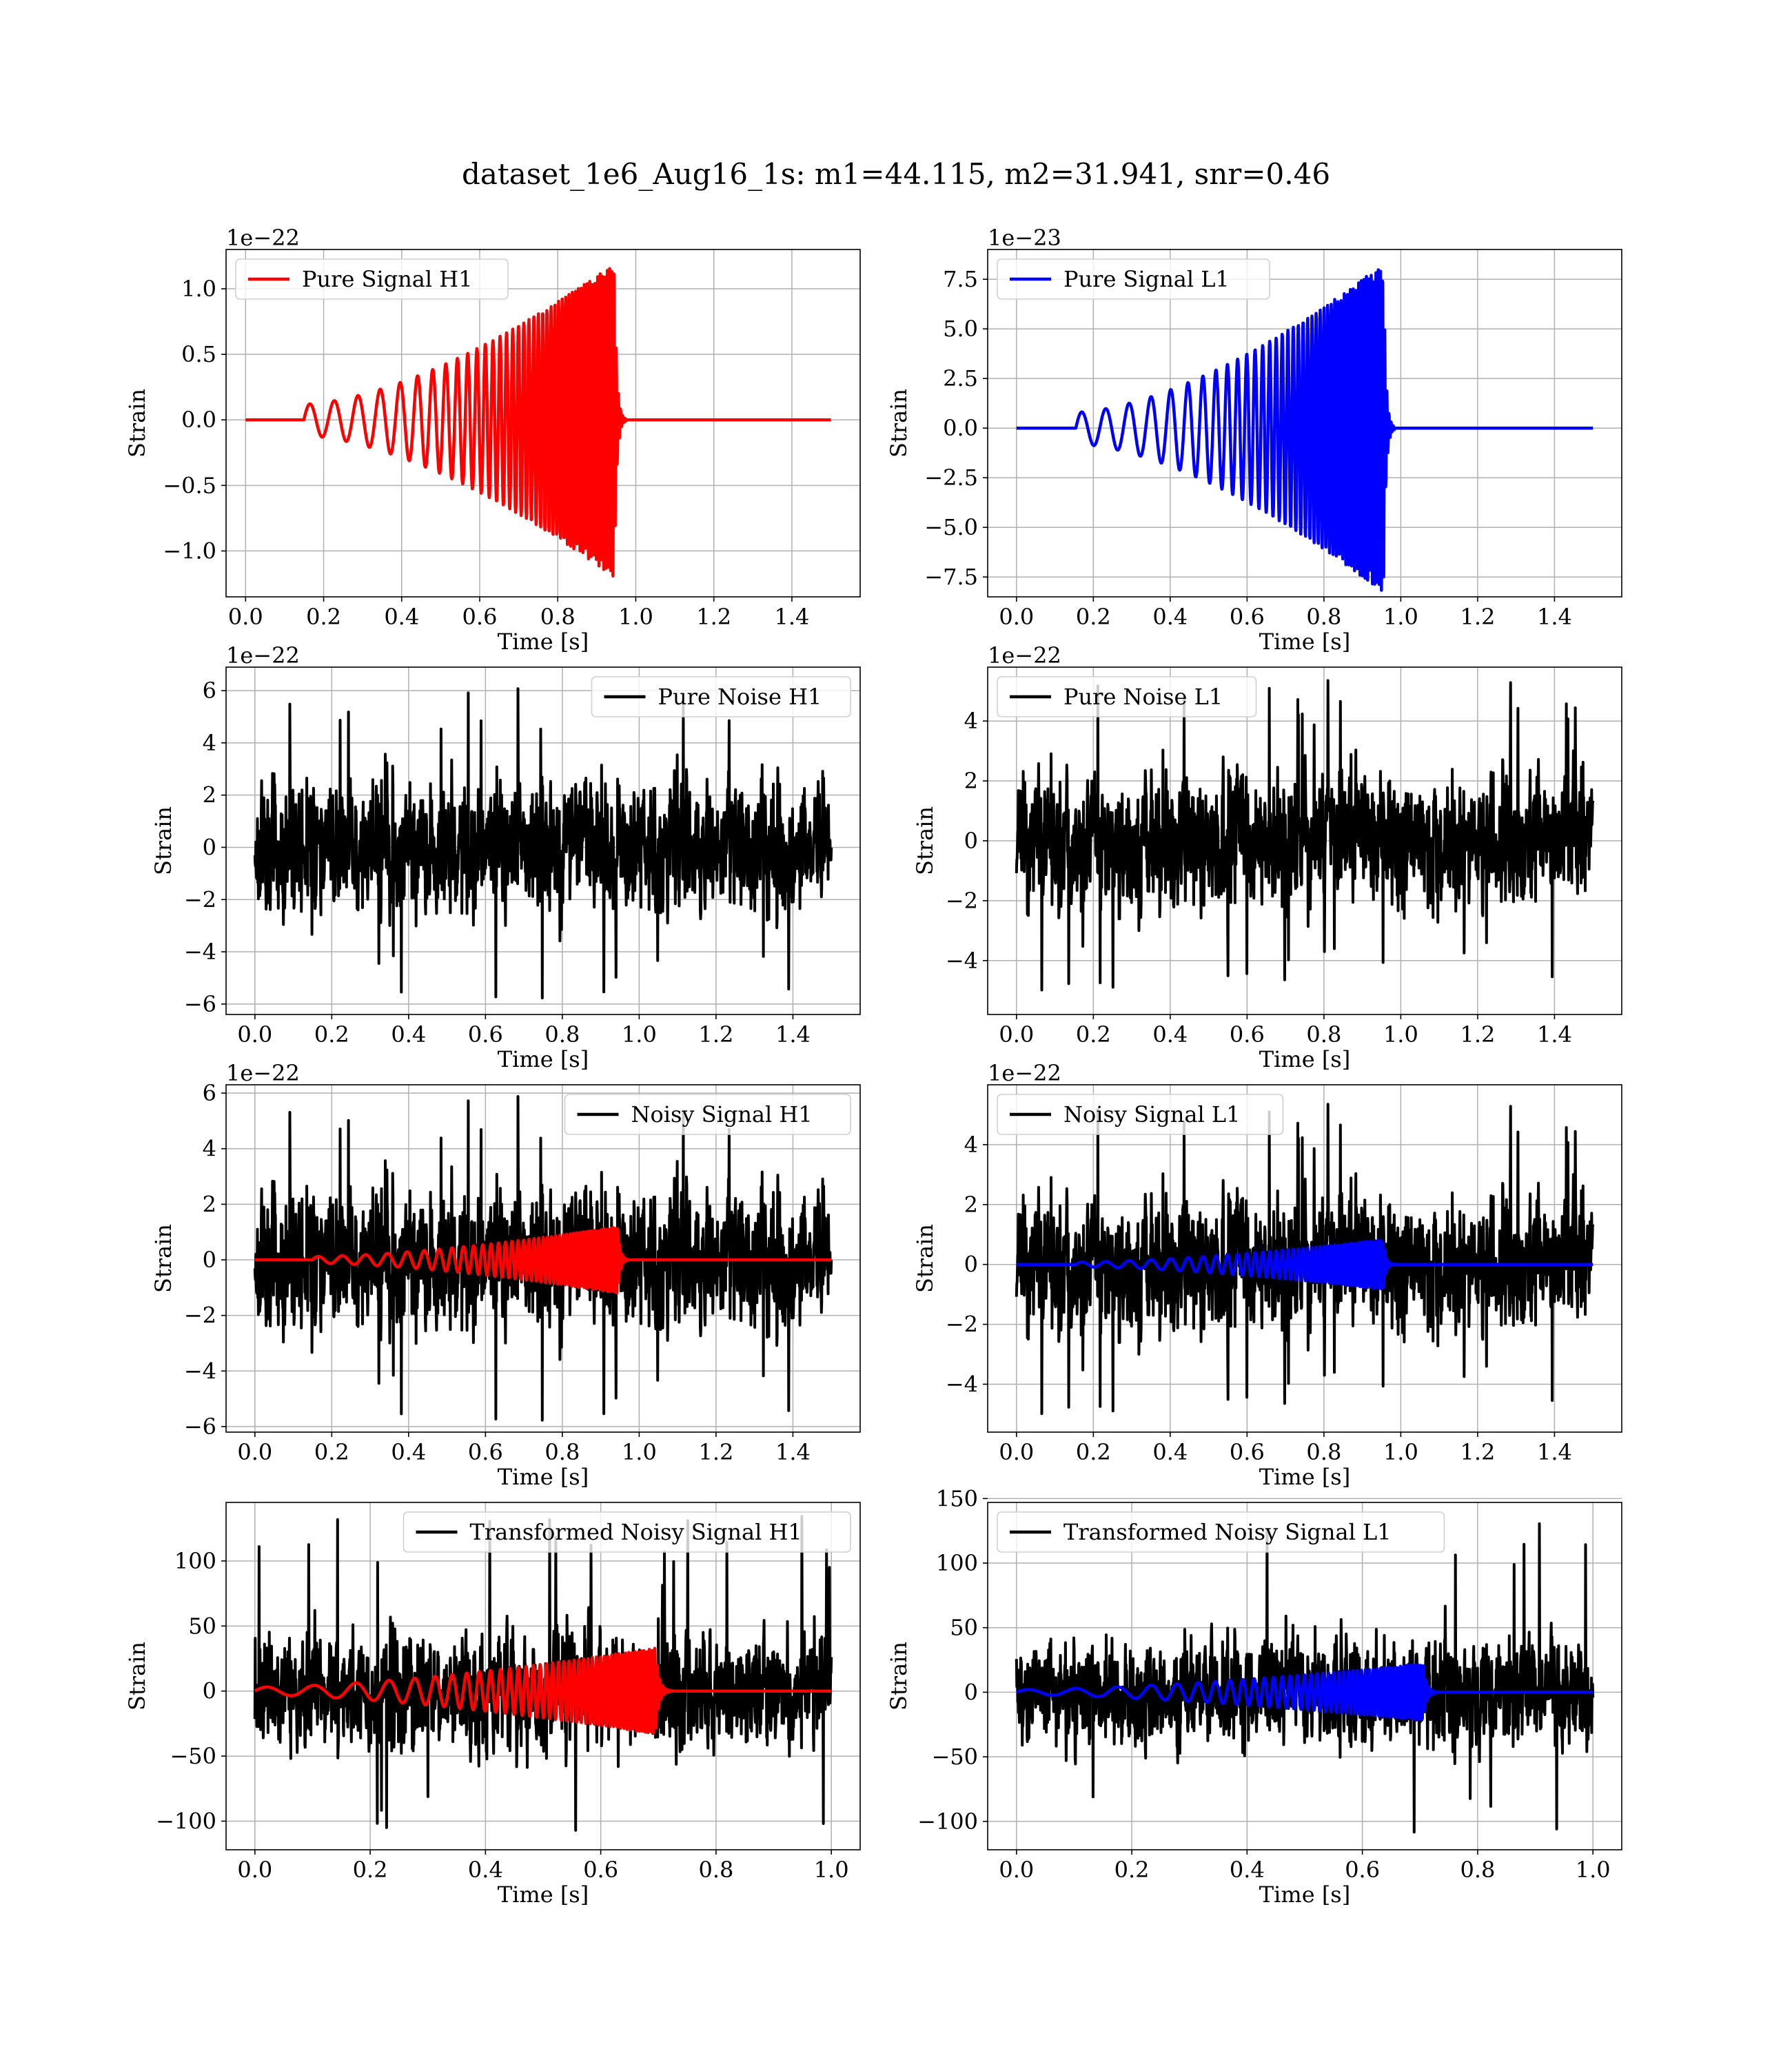 This screenshot has width=1792, height=2071. I want to click on y-tick-label: 50, so click(202, 1626).